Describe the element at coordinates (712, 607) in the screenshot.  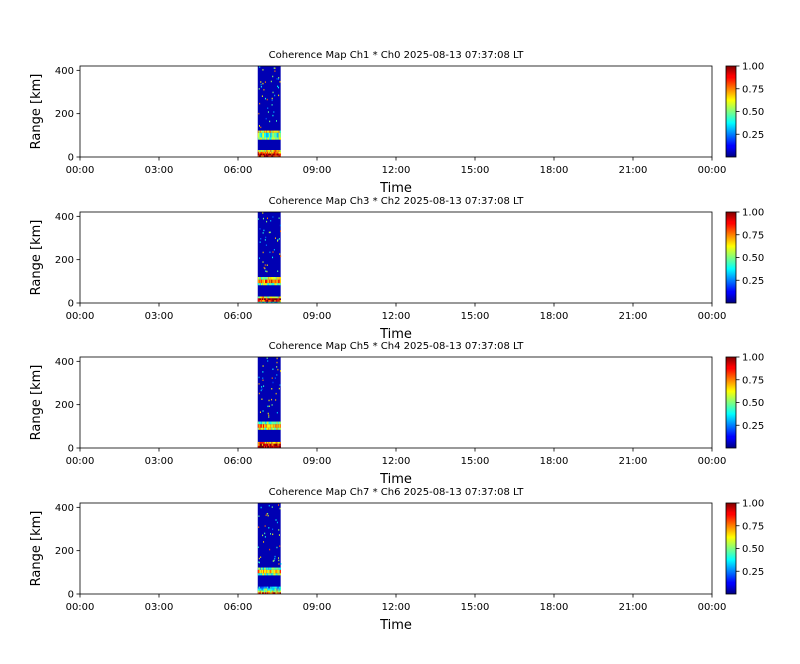
I see `x-tick-label: 00:00` at that location.